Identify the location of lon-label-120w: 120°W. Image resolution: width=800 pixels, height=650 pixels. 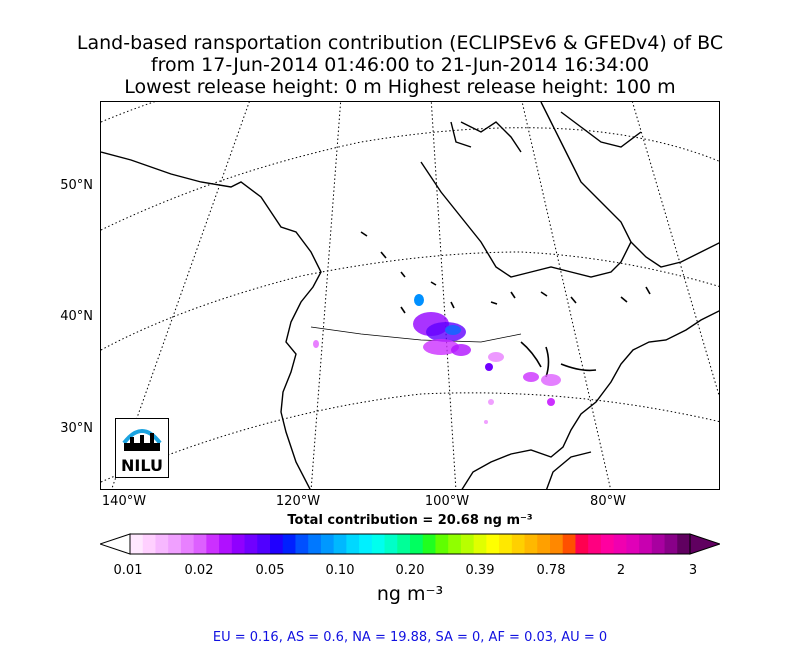
(298, 501).